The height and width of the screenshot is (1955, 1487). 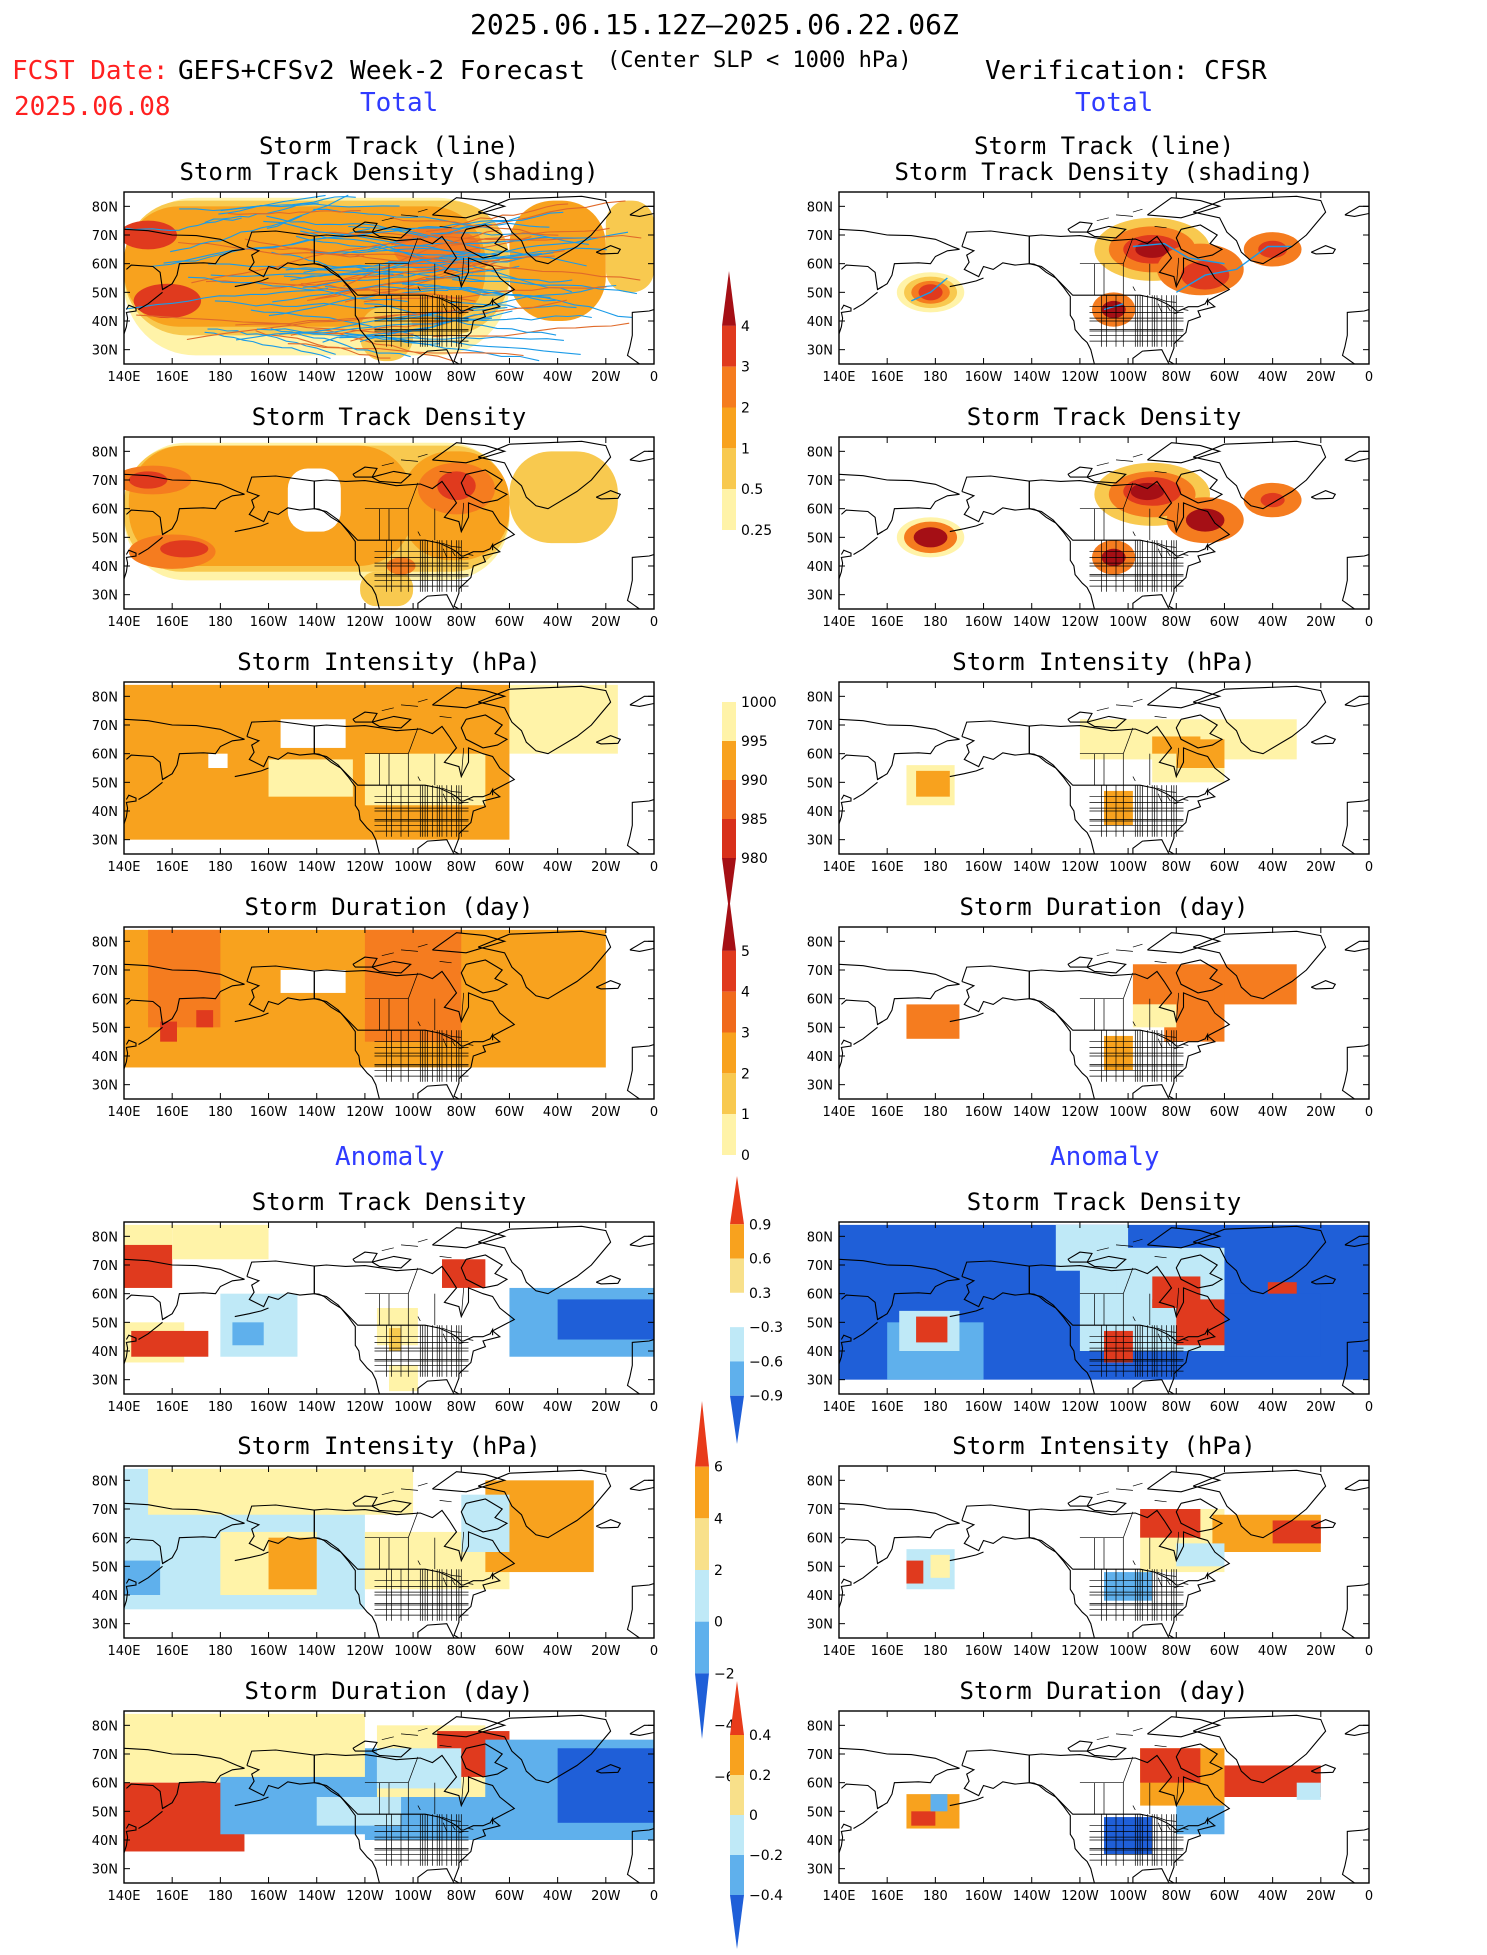 I want to click on panel-subtitle: Storm Track Density (shading), so click(x=389, y=172).